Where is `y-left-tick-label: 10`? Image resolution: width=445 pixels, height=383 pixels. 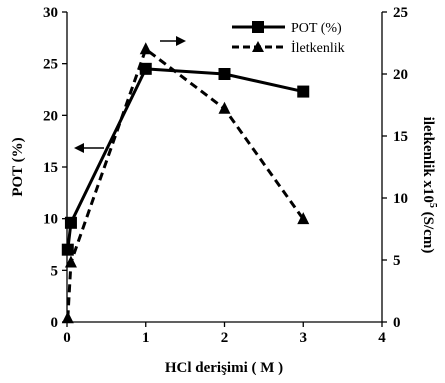 y-left-tick-label: 10 is located at coordinates (50, 220).